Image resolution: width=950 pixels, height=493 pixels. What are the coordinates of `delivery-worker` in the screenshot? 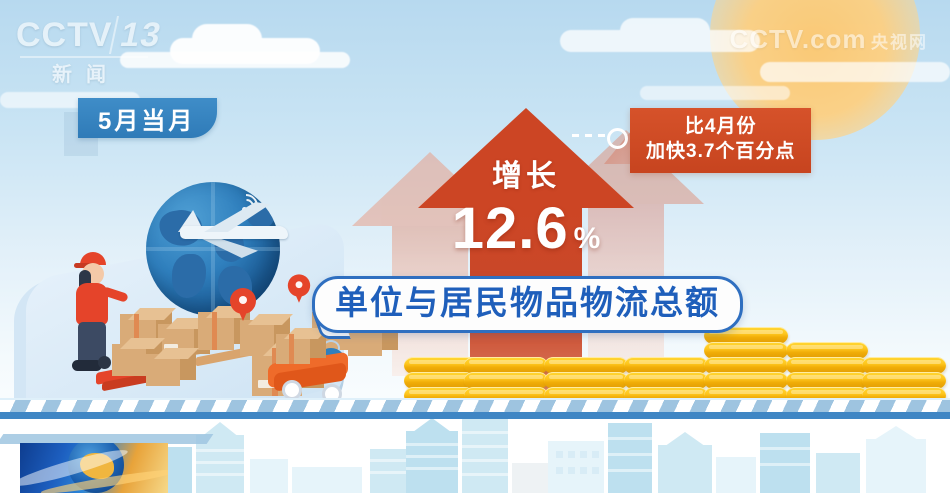 It's located at (97, 313).